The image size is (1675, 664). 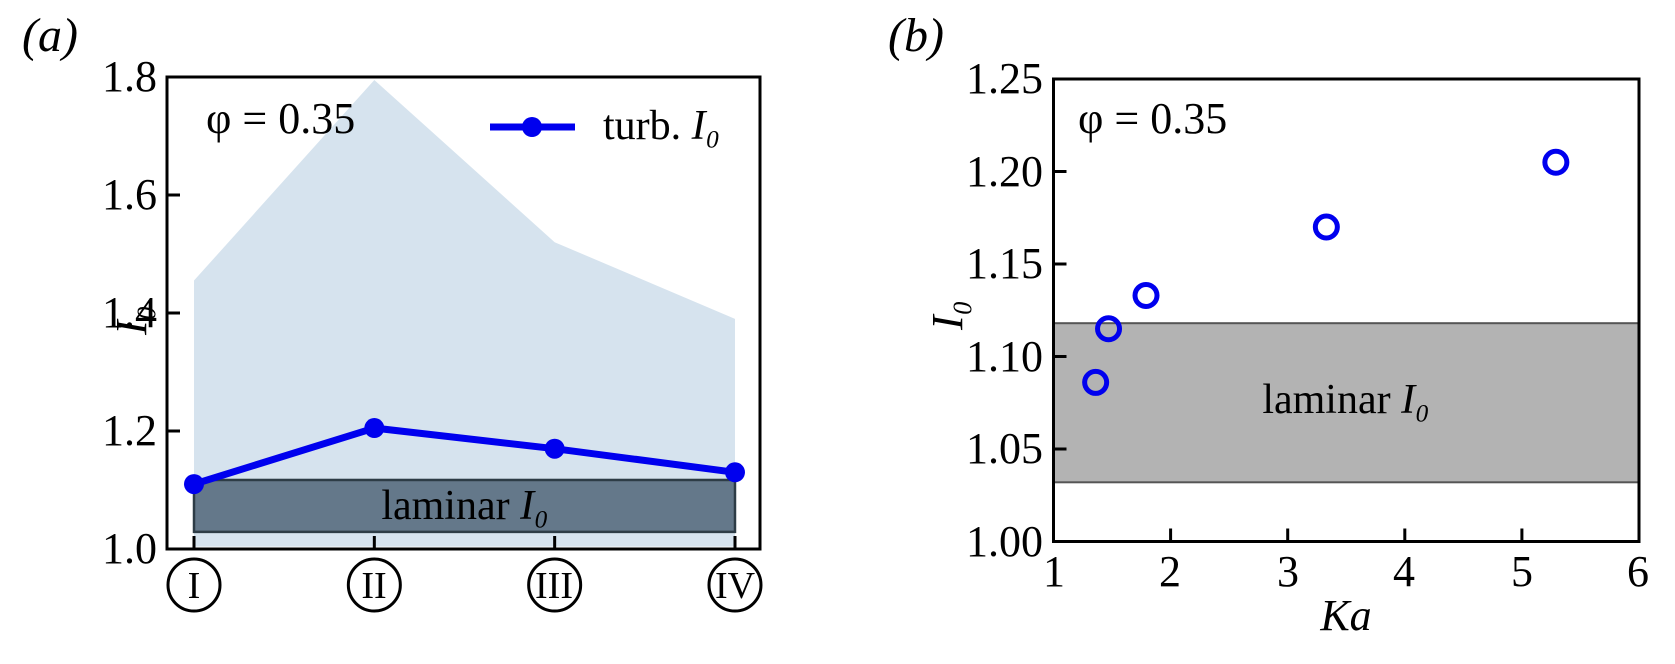 What do you see at coordinates (1346, 615) in the screenshot?
I see `panel-b-x-axis-label: Ka` at bounding box center [1346, 615].